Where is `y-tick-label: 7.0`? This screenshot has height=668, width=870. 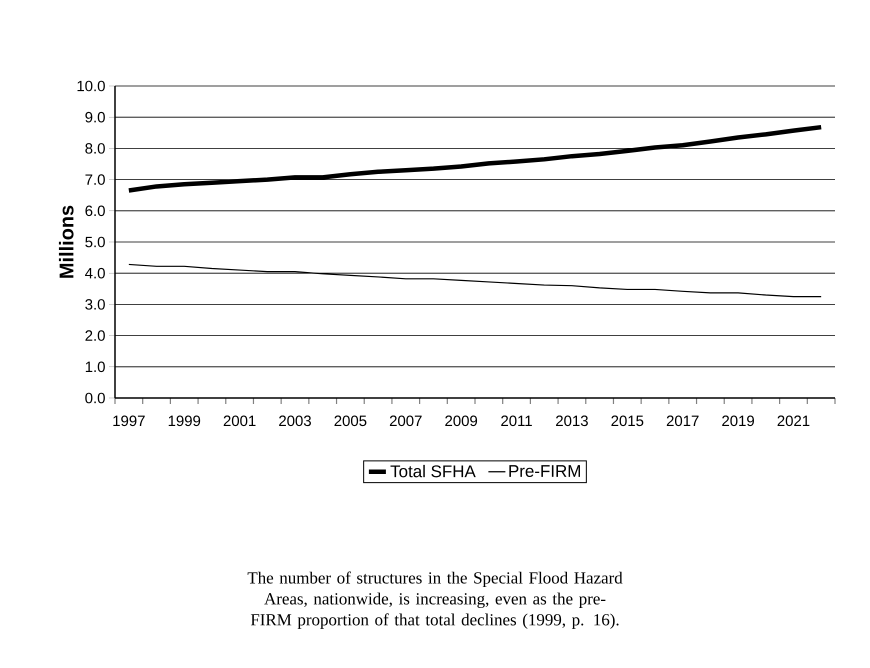 y-tick-label: 7.0 is located at coordinates (95, 179).